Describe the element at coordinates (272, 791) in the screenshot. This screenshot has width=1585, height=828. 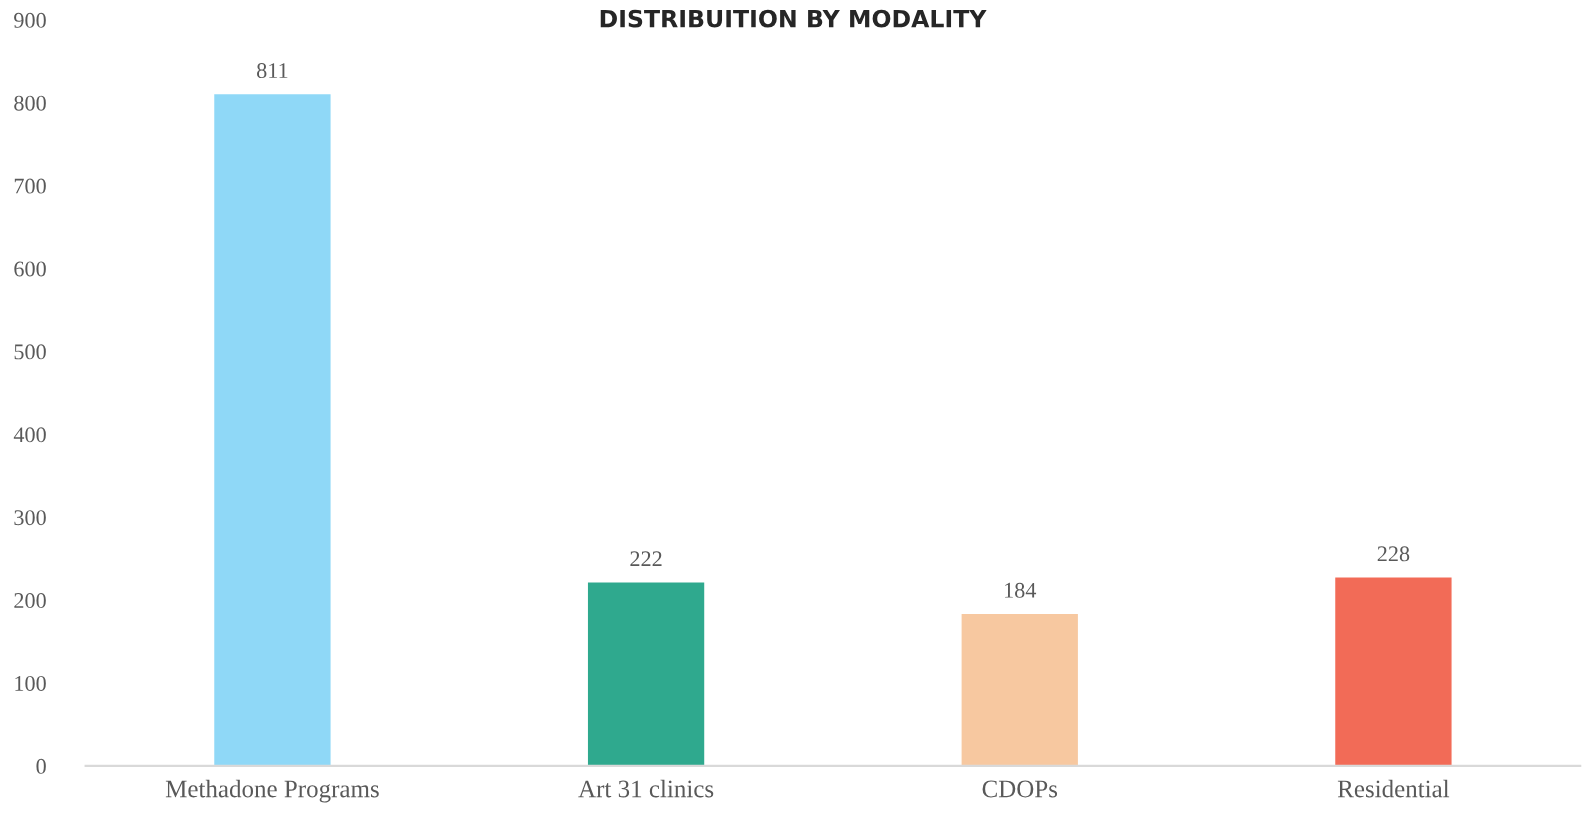
I see `x-tick-label: Methadone Programs` at that location.